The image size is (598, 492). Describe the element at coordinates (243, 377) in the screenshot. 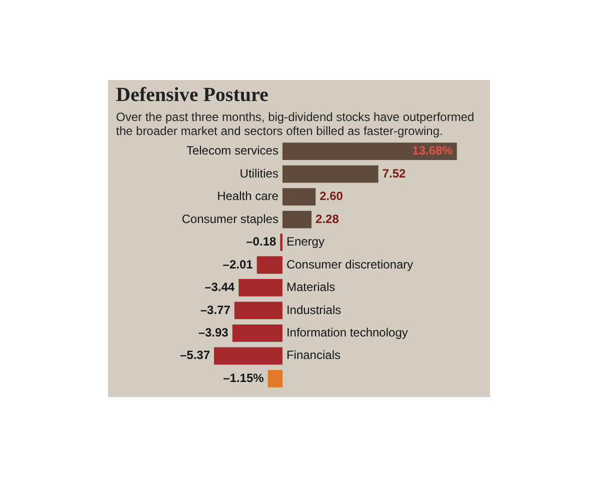

I see `data-label: –1.15%` at that location.